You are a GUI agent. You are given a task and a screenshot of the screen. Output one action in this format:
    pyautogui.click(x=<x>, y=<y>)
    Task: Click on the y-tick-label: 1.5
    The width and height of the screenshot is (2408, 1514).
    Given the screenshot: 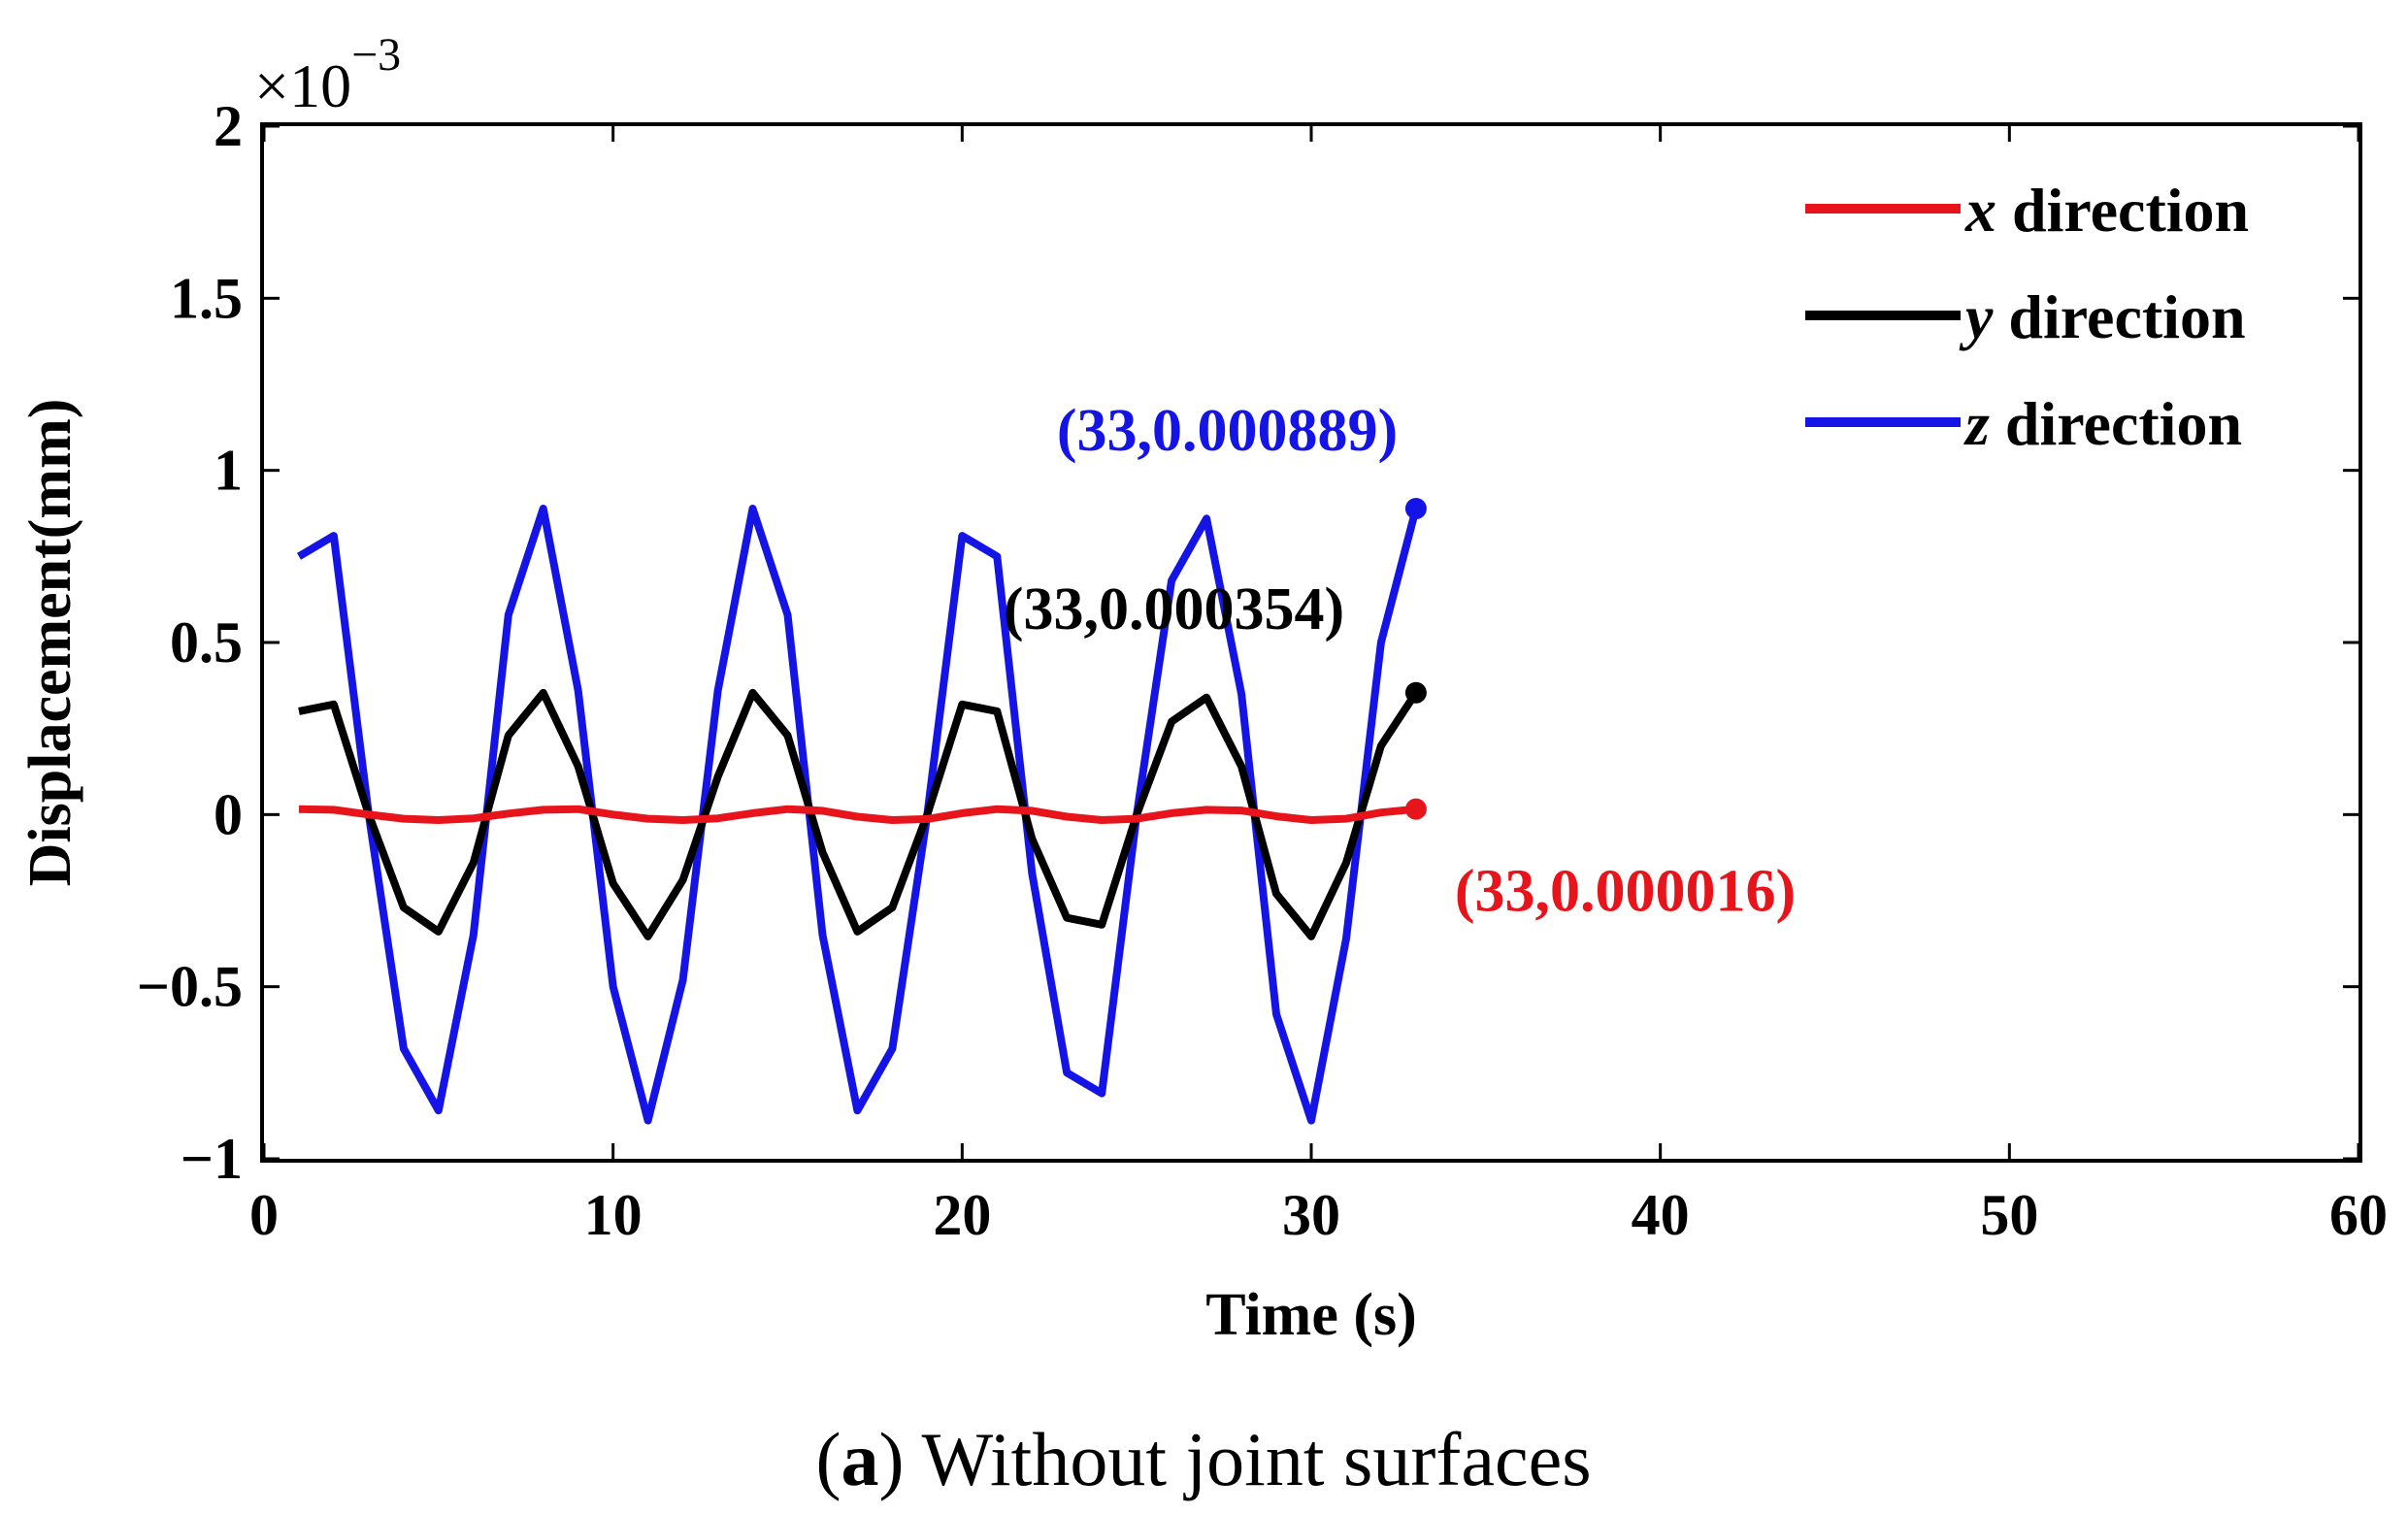 What is the action you would take?
    pyautogui.click(x=207, y=298)
    